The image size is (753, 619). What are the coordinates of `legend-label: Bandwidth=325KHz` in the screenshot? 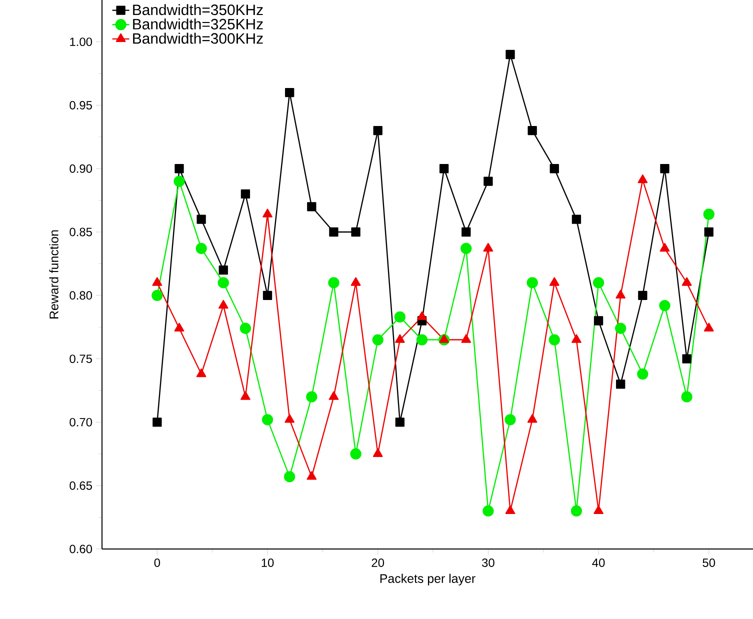 It's located at (198, 24).